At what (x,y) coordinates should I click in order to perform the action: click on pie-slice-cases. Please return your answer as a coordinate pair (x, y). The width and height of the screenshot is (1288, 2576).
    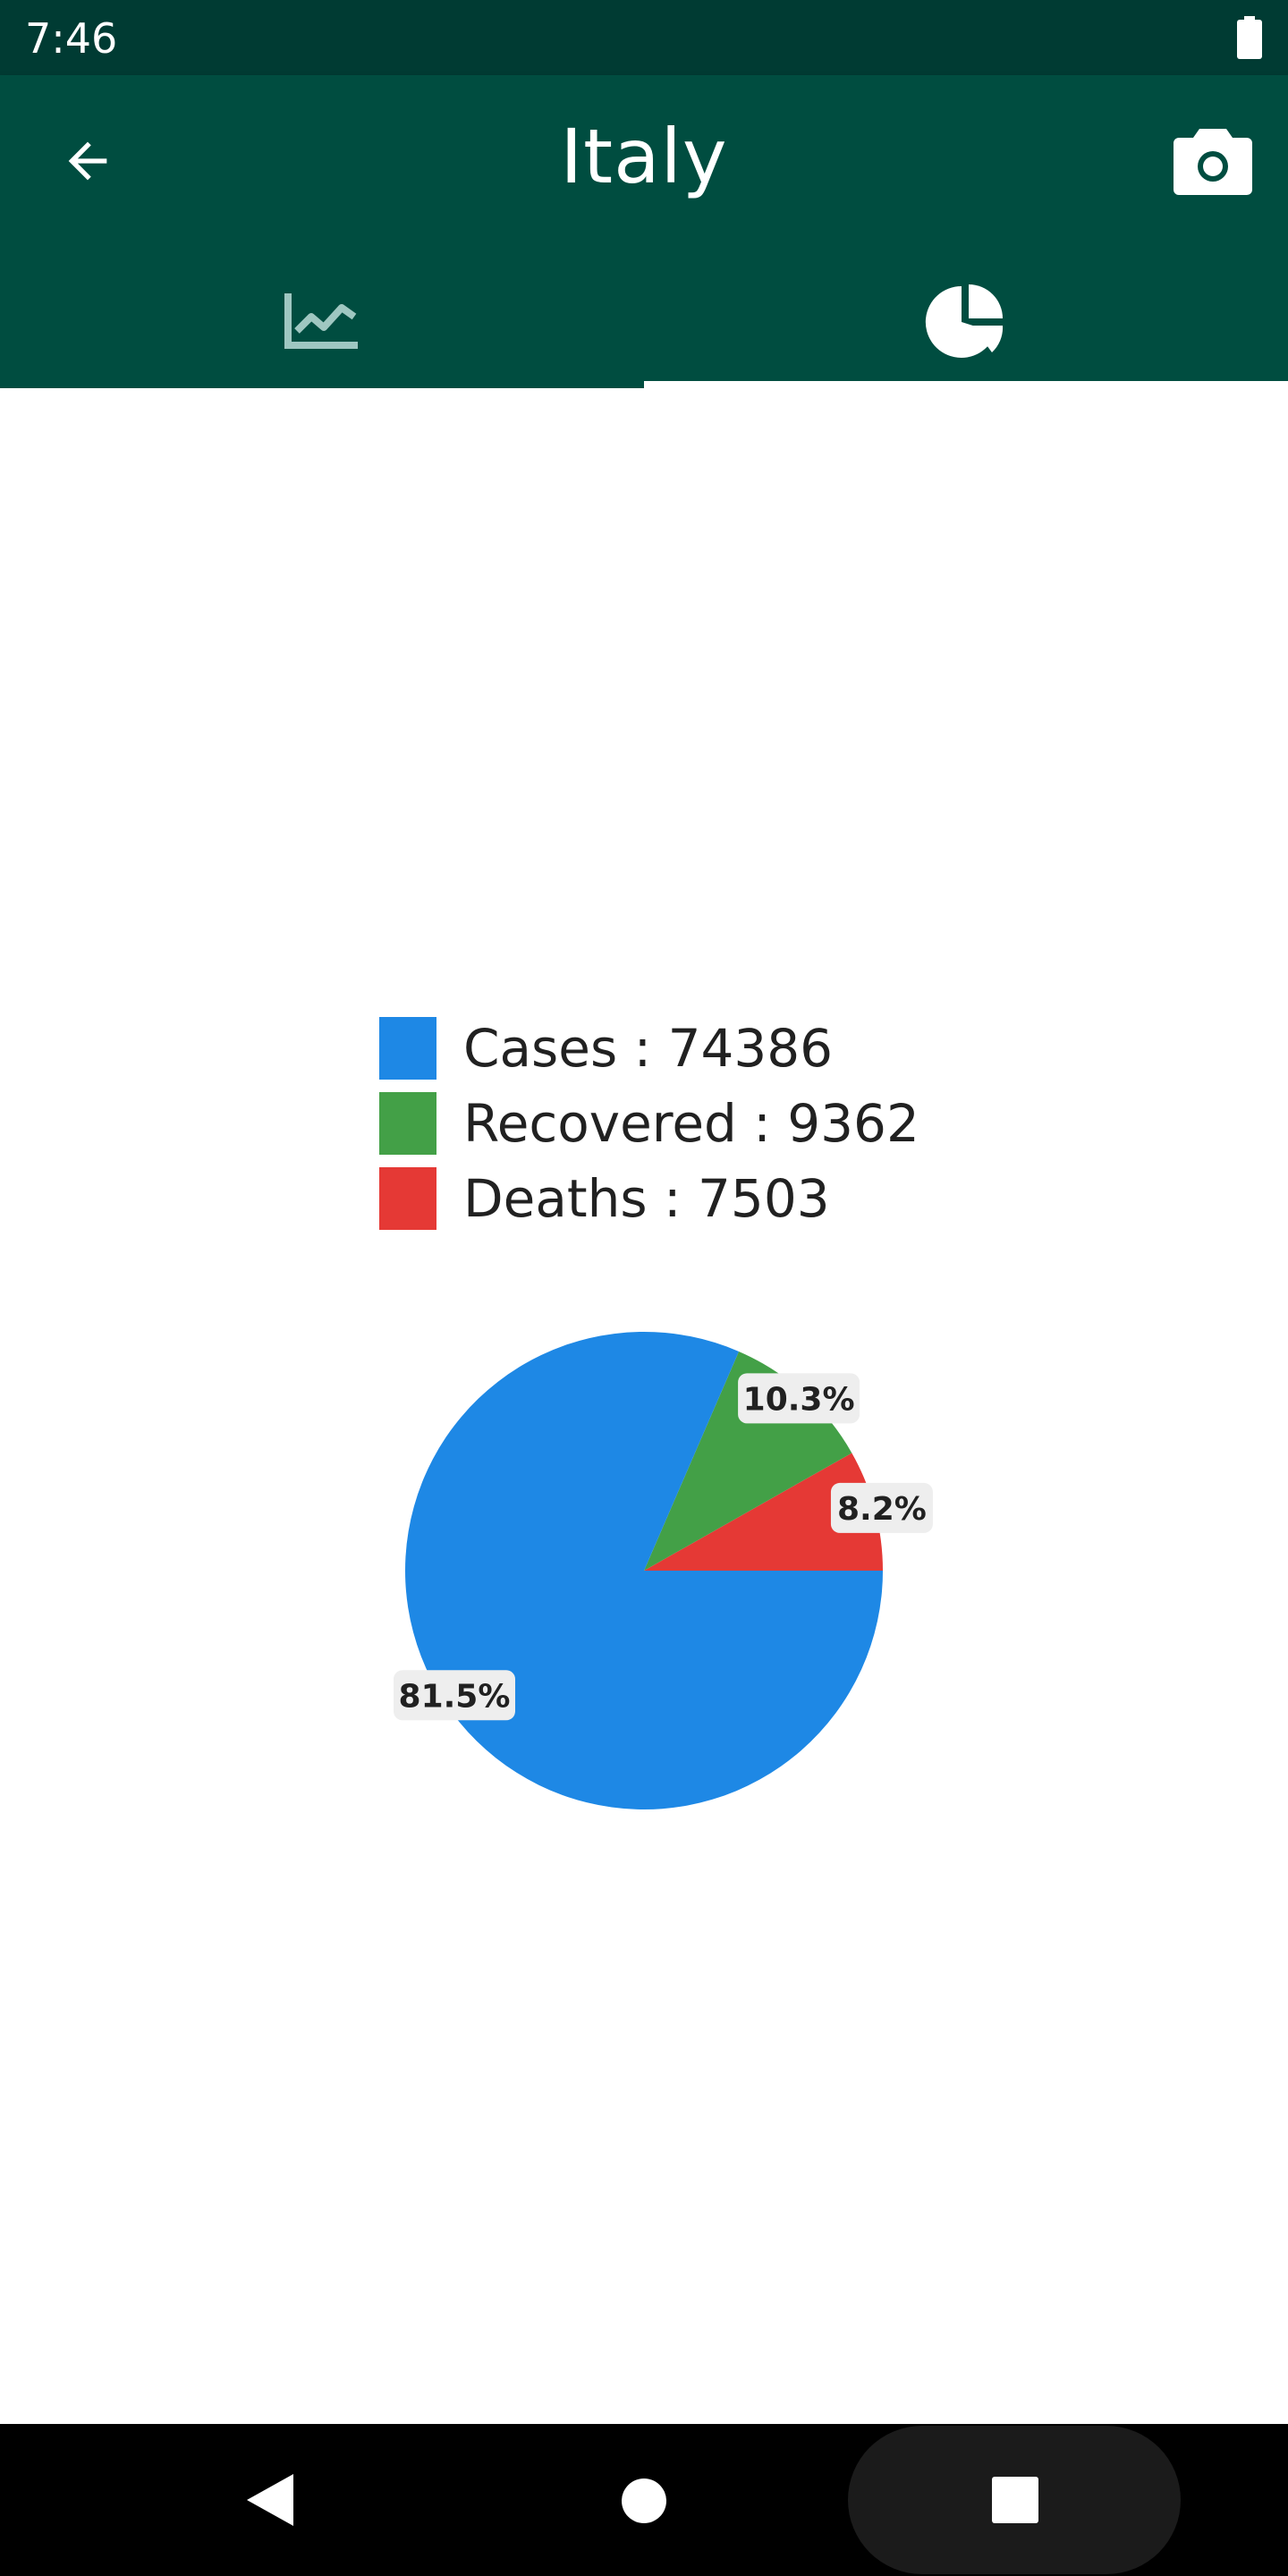
    Looking at the image, I should click on (643, 1570).